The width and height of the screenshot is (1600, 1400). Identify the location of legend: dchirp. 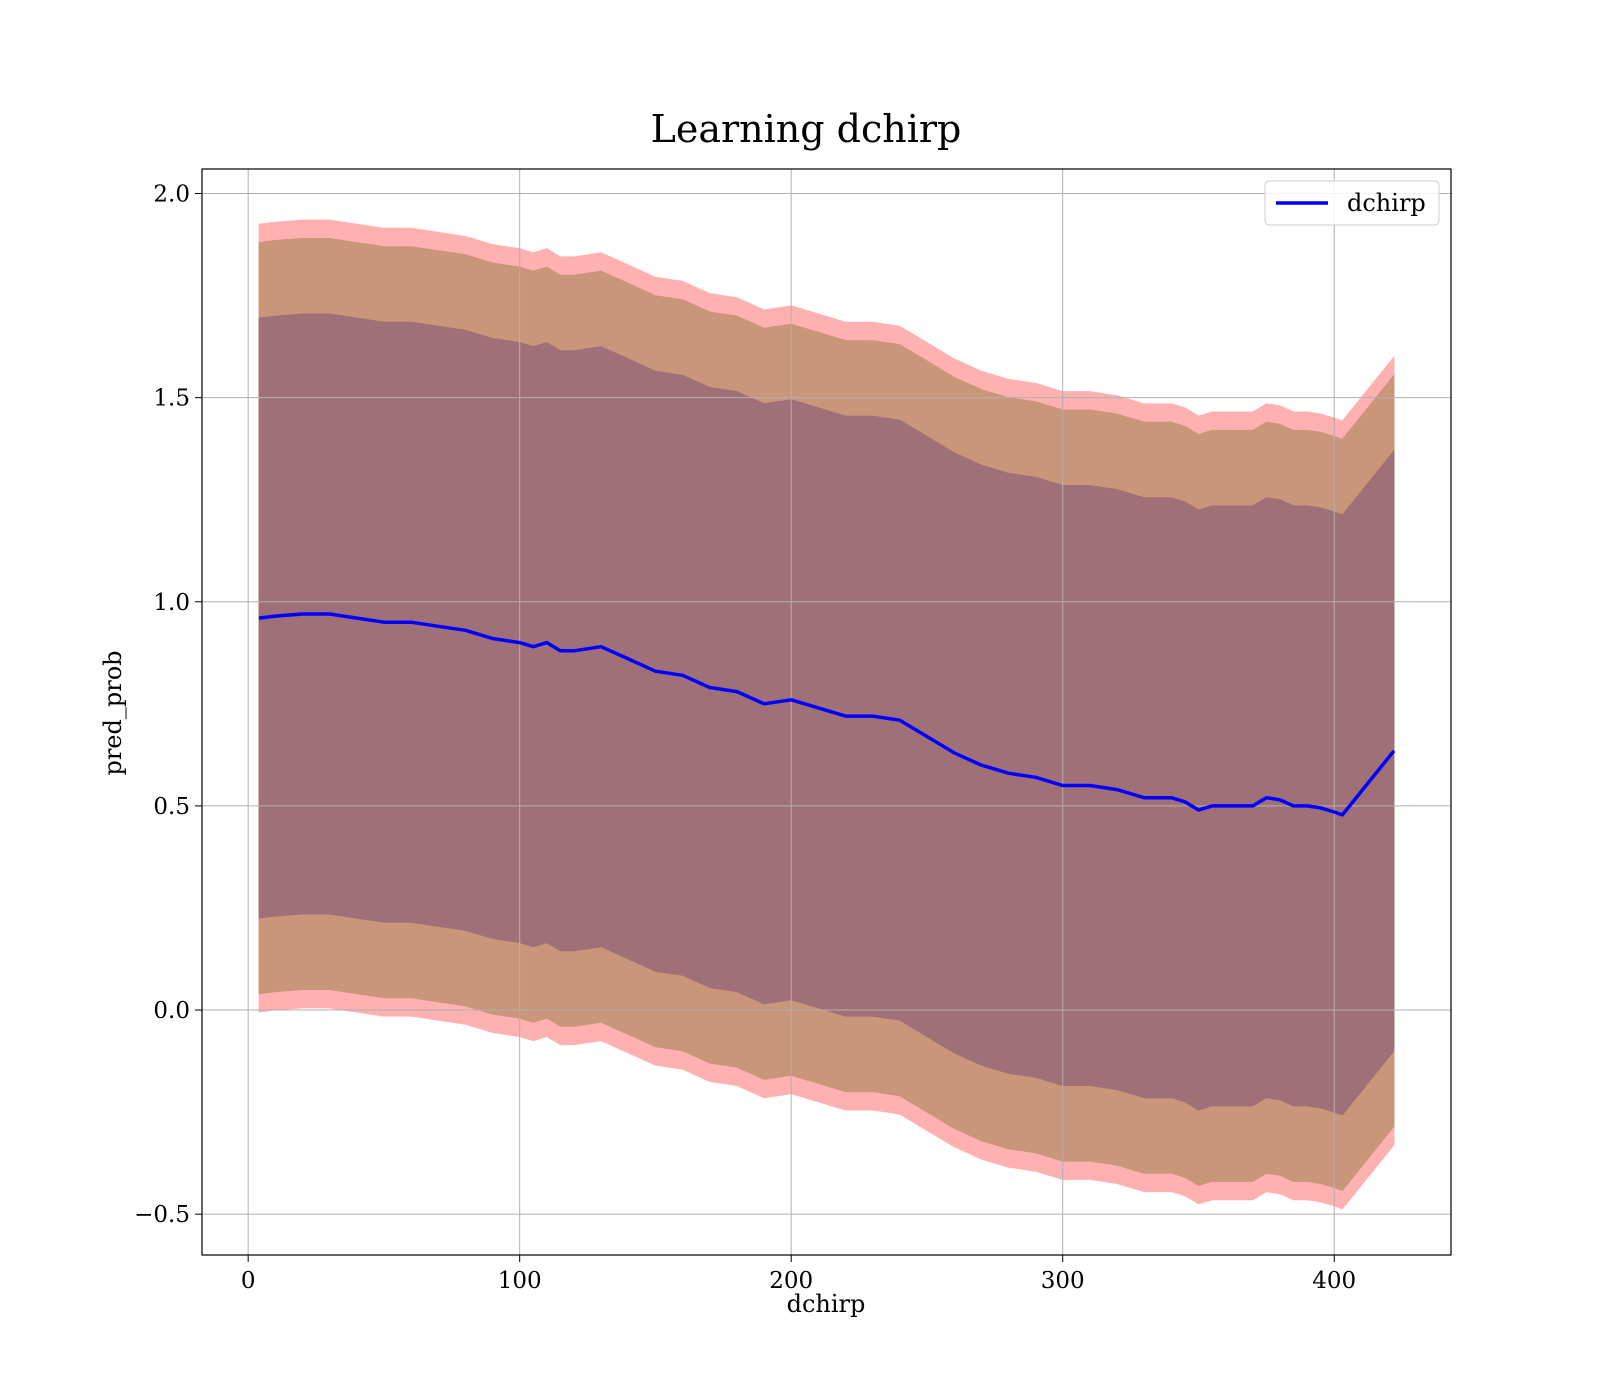
(1352, 203).